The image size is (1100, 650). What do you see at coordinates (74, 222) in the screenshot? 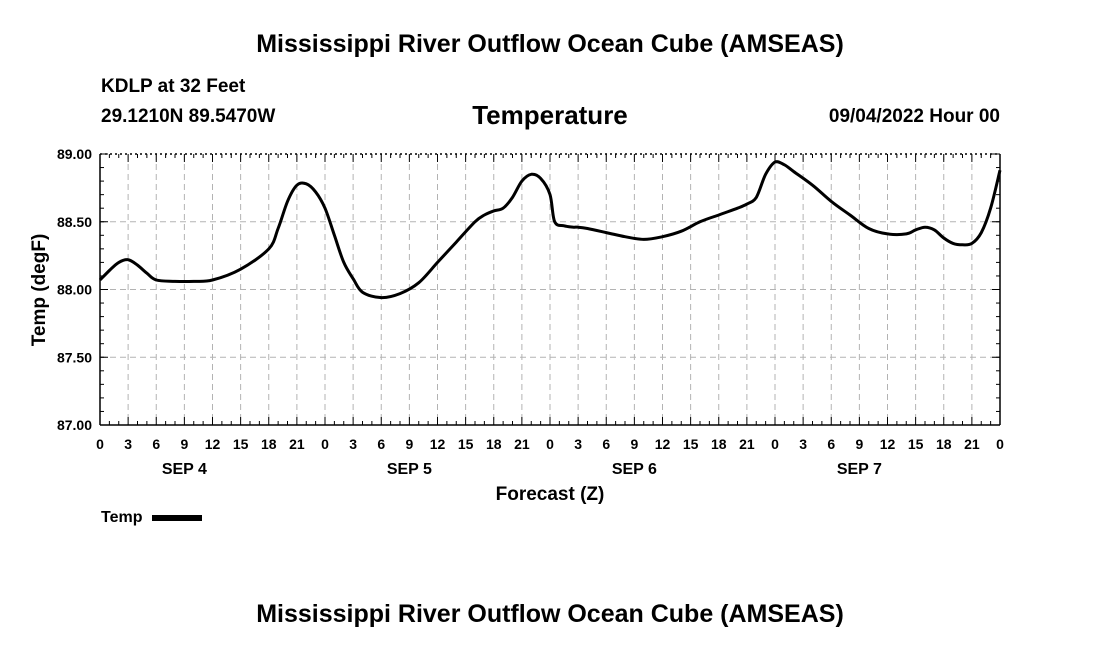
I see `y-tick-label: 88.50` at bounding box center [74, 222].